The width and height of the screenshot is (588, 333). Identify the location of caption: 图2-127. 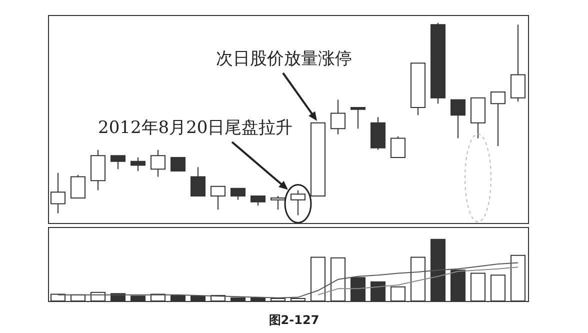
(294, 320).